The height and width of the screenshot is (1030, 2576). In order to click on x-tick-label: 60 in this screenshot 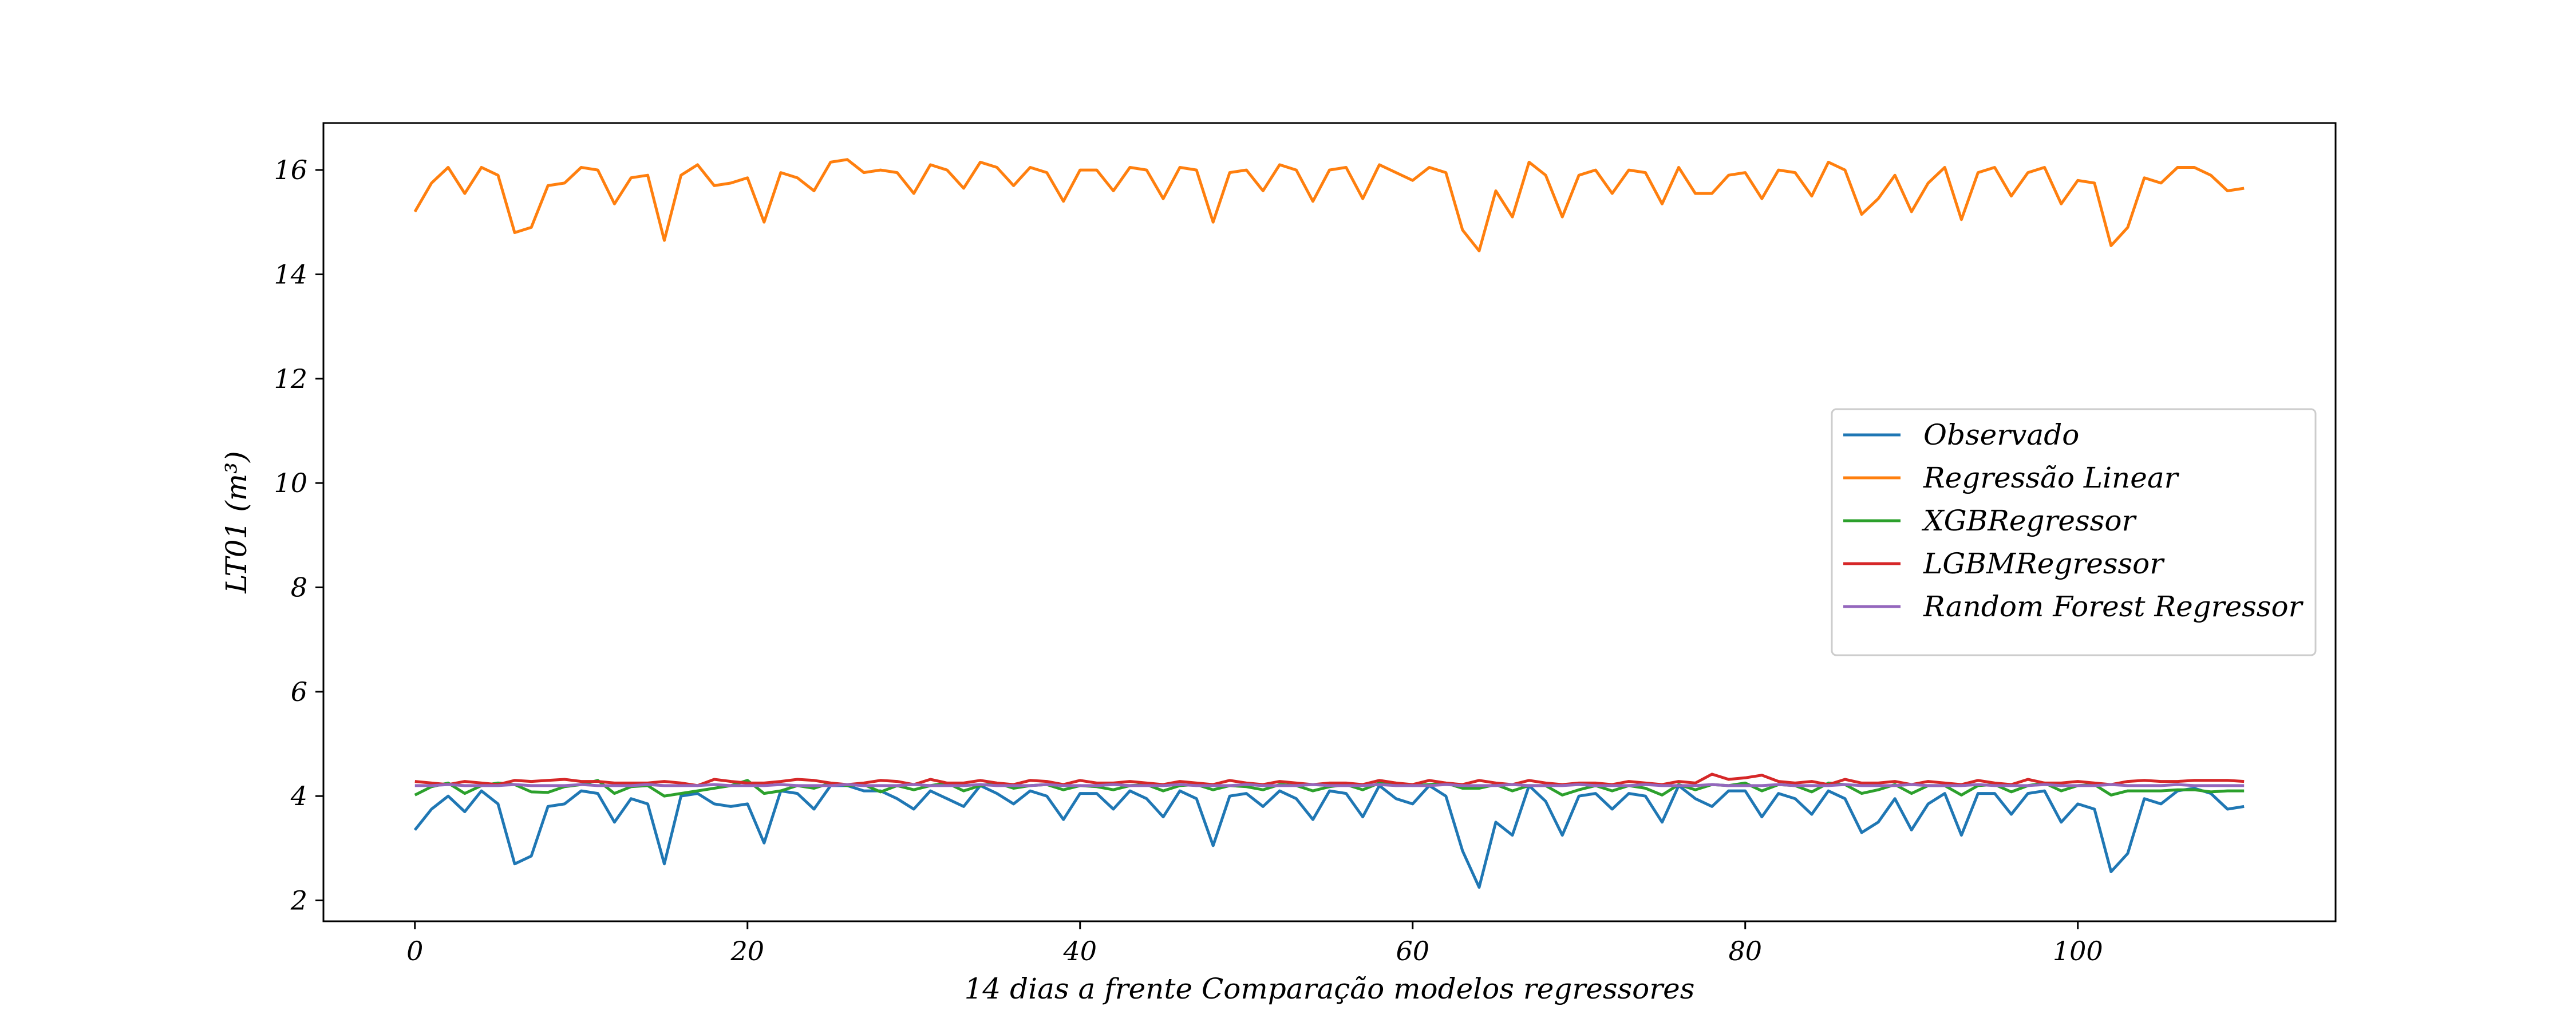, I will do `click(1412, 951)`.